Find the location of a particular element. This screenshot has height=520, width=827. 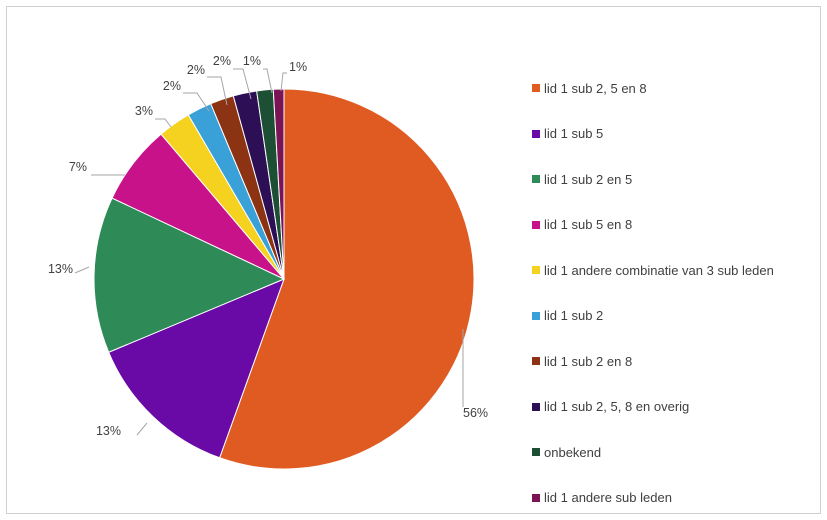

legend-label: lid 1 sub 2, 5, 8 en overig is located at coordinates (617, 406).